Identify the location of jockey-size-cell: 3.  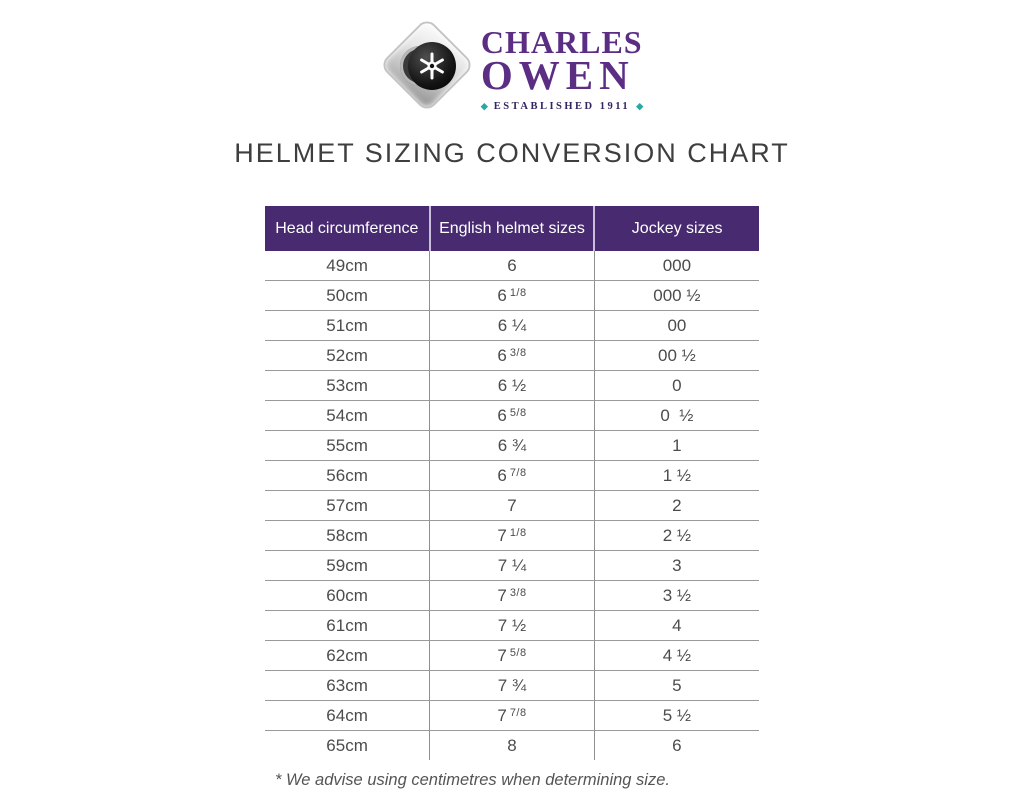
(676, 565).